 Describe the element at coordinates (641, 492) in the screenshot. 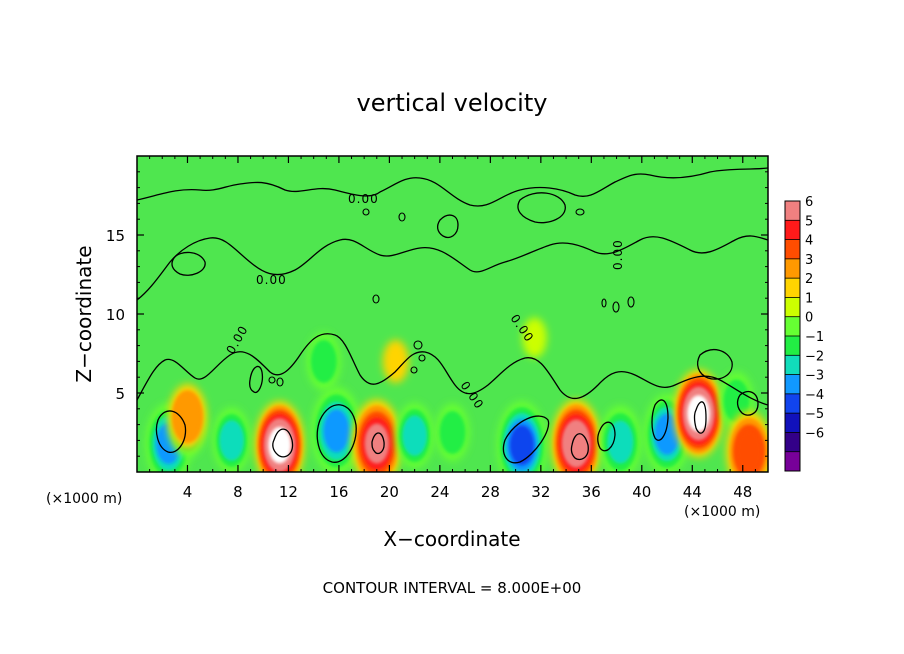

I see `x-tick-label: 40` at that location.